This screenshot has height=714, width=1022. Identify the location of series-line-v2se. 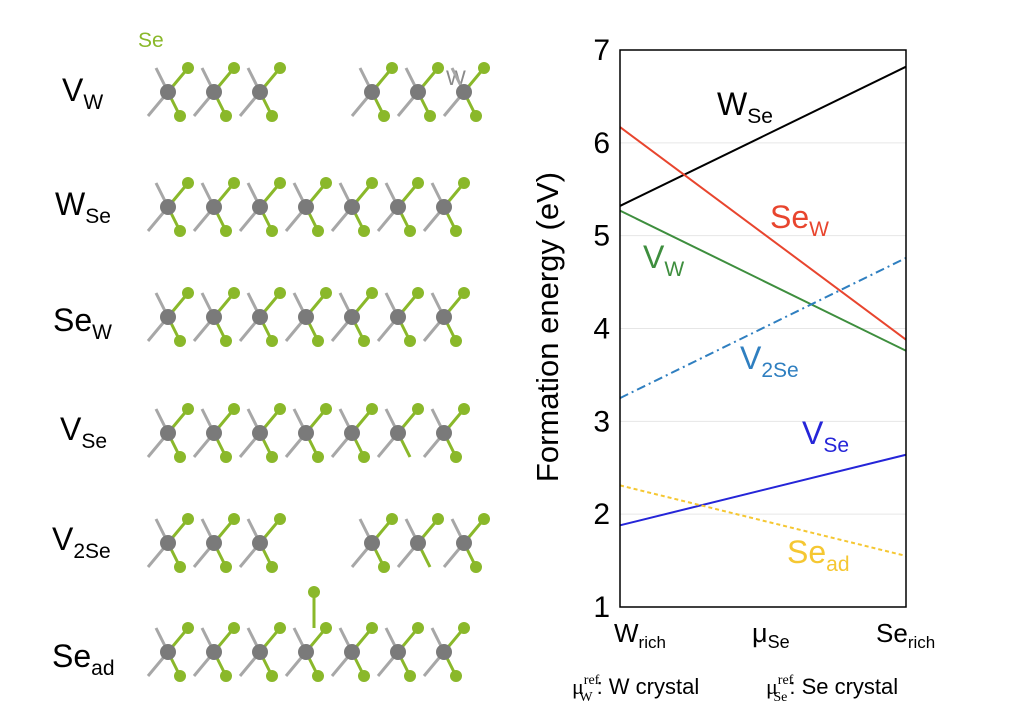
(763, 328).